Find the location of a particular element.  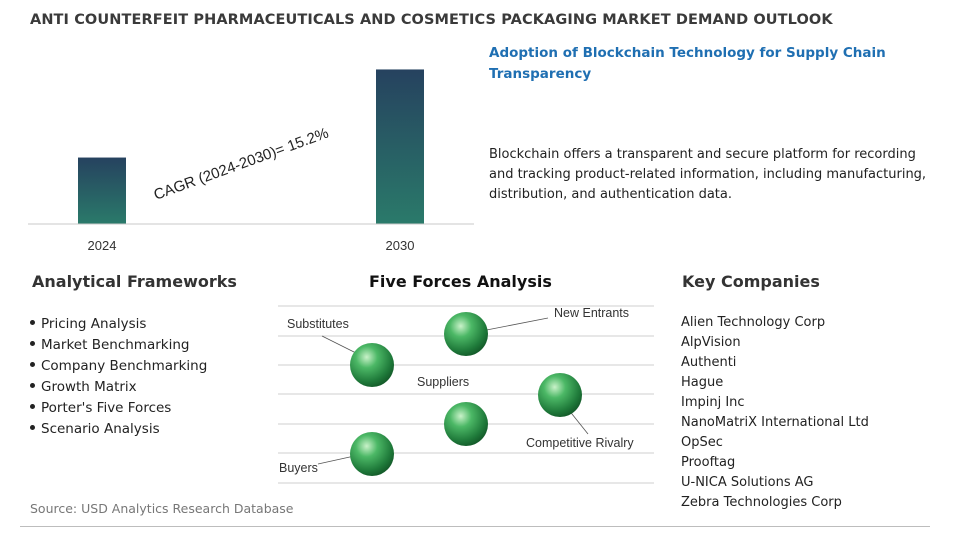

analytical-frameworks-heading: Analytical Frameworks is located at coordinates (134, 281).